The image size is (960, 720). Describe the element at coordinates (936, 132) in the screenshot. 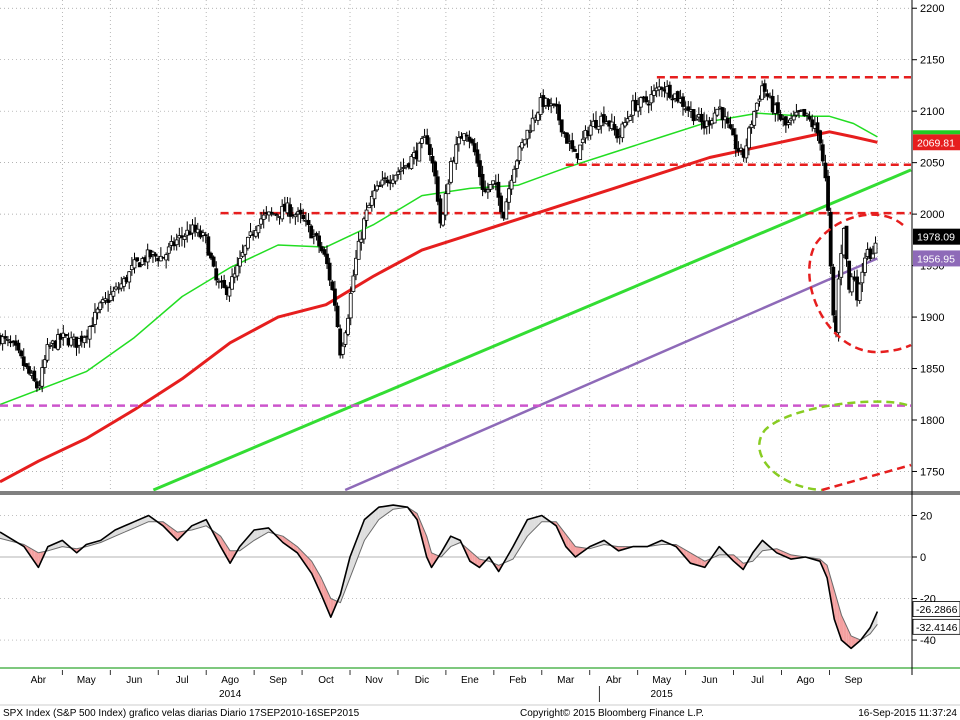

I see `green-ma-marker` at that location.